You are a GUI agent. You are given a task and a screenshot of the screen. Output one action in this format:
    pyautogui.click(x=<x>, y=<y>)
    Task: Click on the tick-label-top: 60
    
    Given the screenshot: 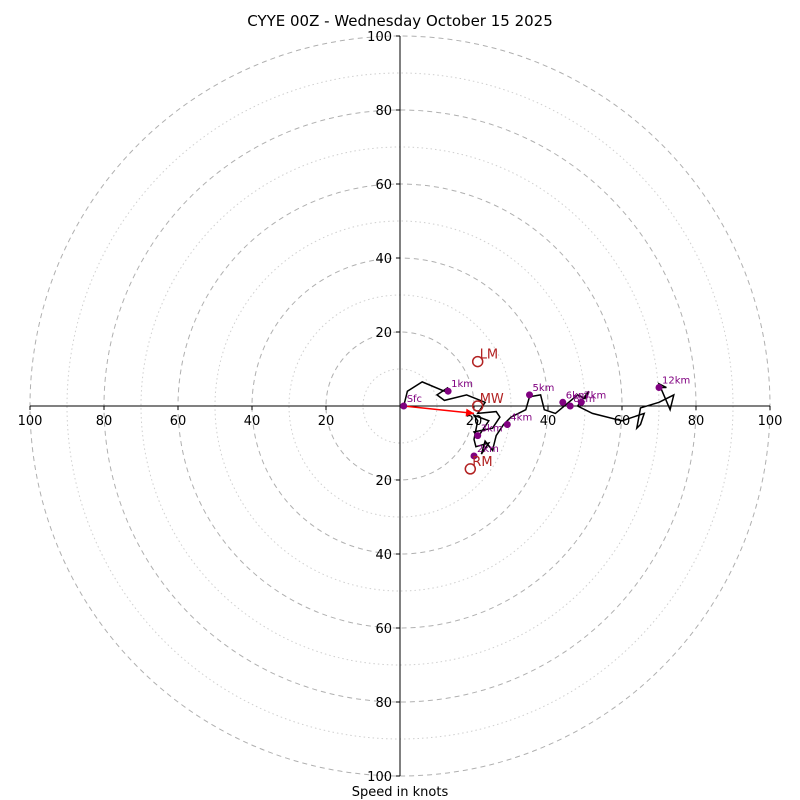 What is the action you would take?
    pyautogui.click(x=383, y=185)
    